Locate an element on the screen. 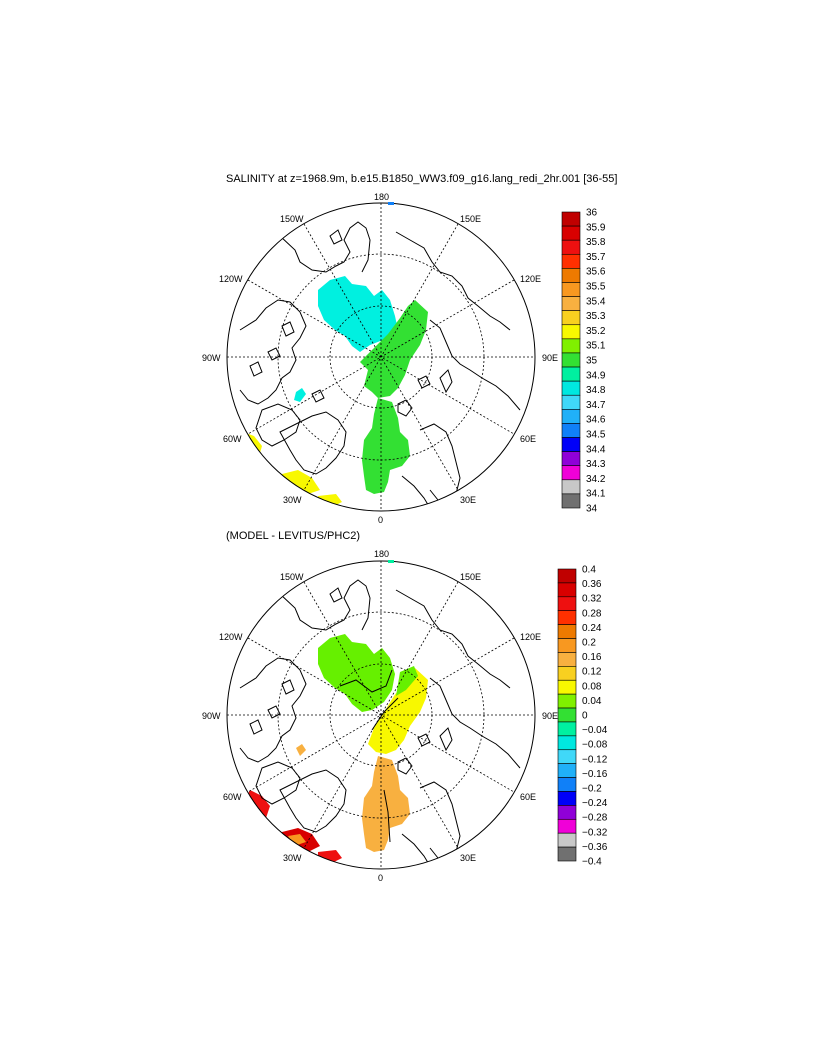 The height and width of the screenshot is (1055, 818). colorbar-label: −0.28 is located at coordinates (595, 818).